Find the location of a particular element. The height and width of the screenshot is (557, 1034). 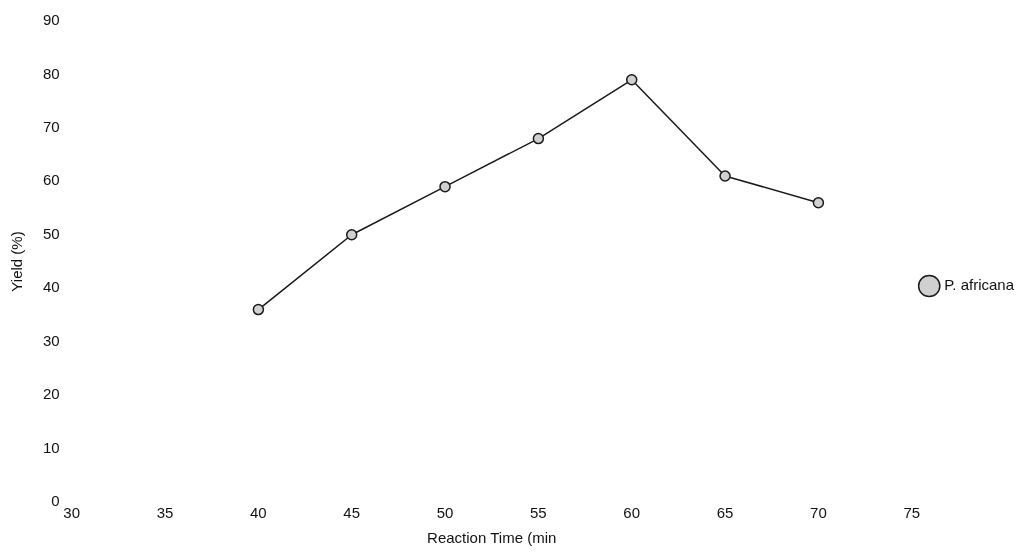

y-tick-label: 0 is located at coordinates (55, 501).